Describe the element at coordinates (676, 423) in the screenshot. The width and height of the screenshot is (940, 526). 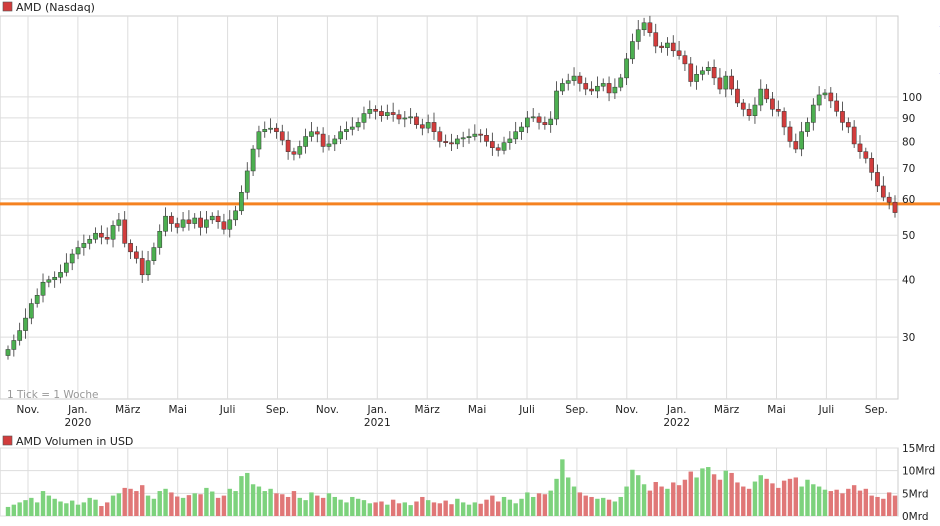
I see `x-tick-year: 2022` at that location.